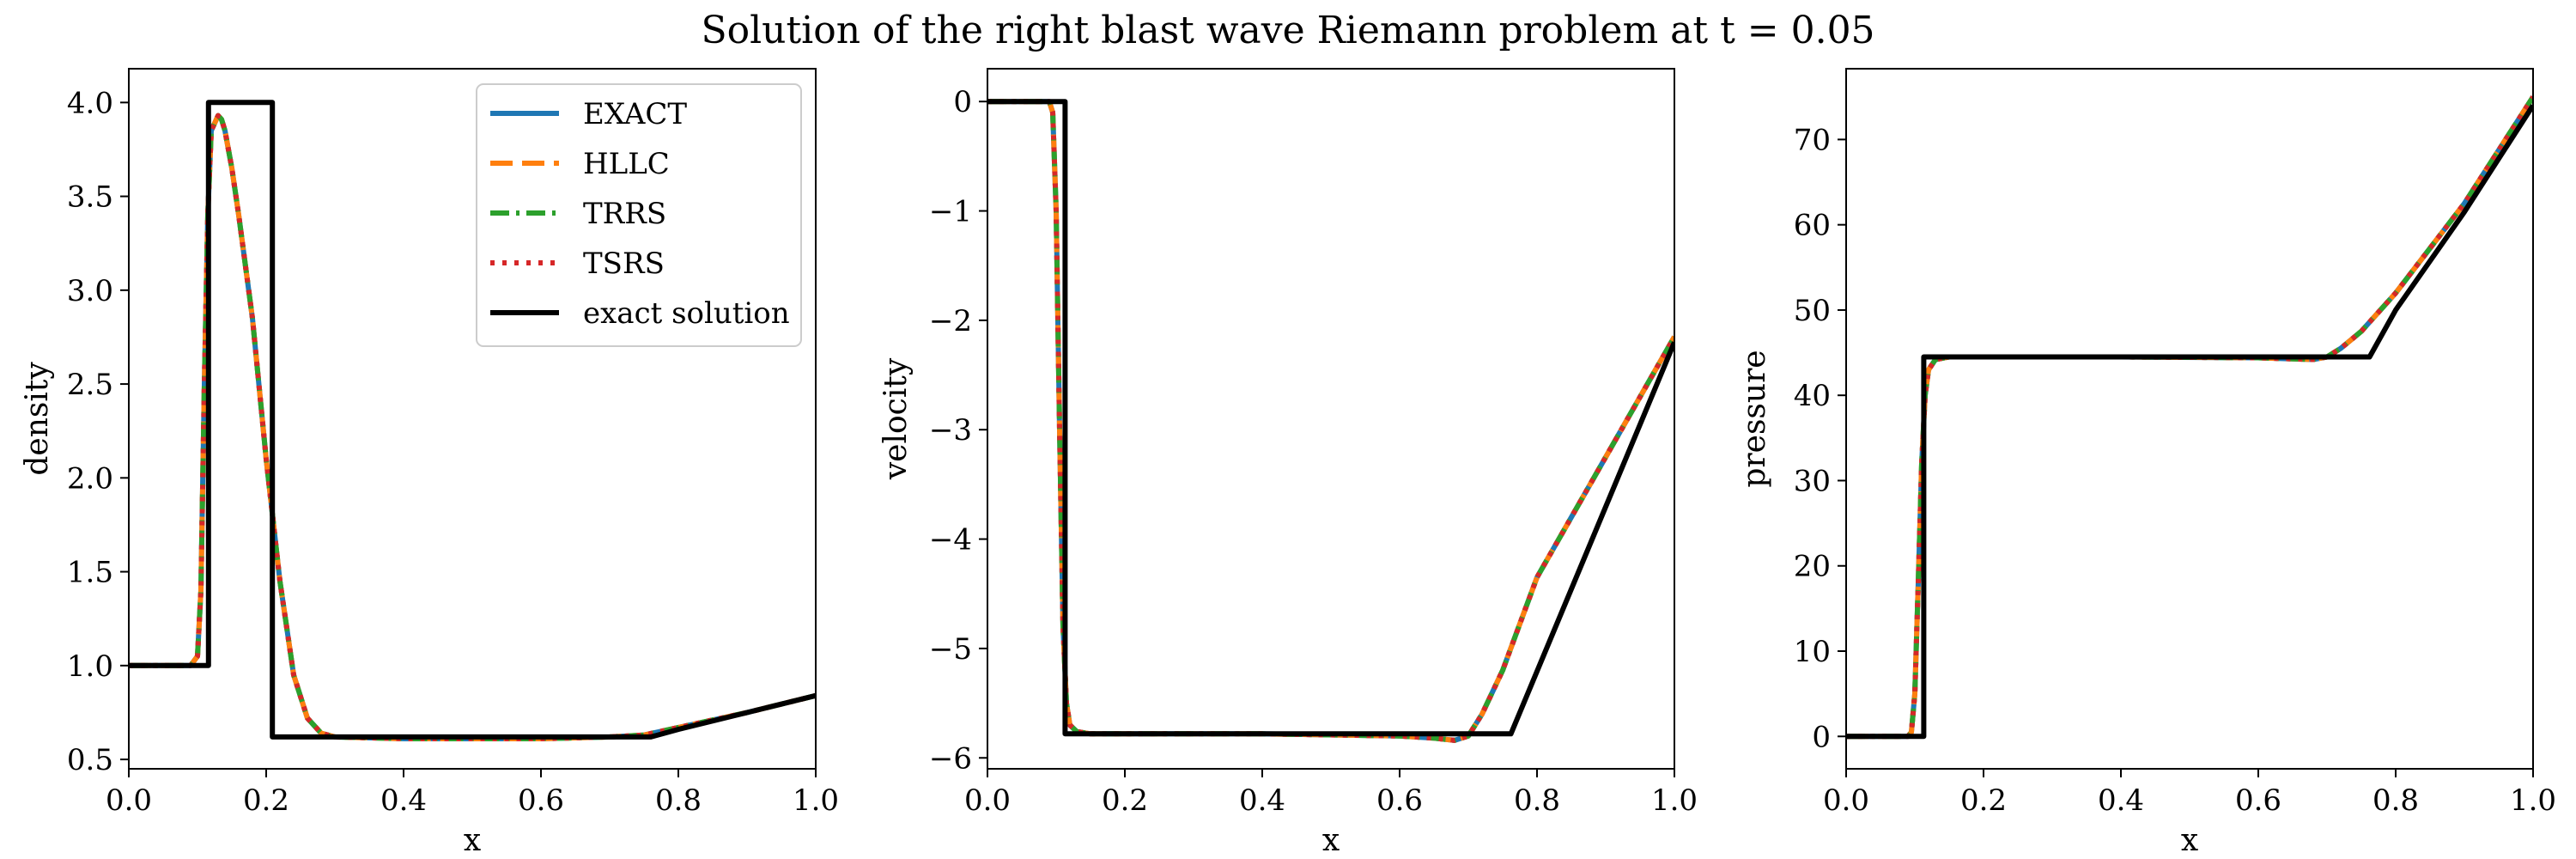 The width and height of the screenshot is (2576, 859). Describe the element at coordinates (951, 212) in the screenshot. I see `y-tick-label: −1` at that location.